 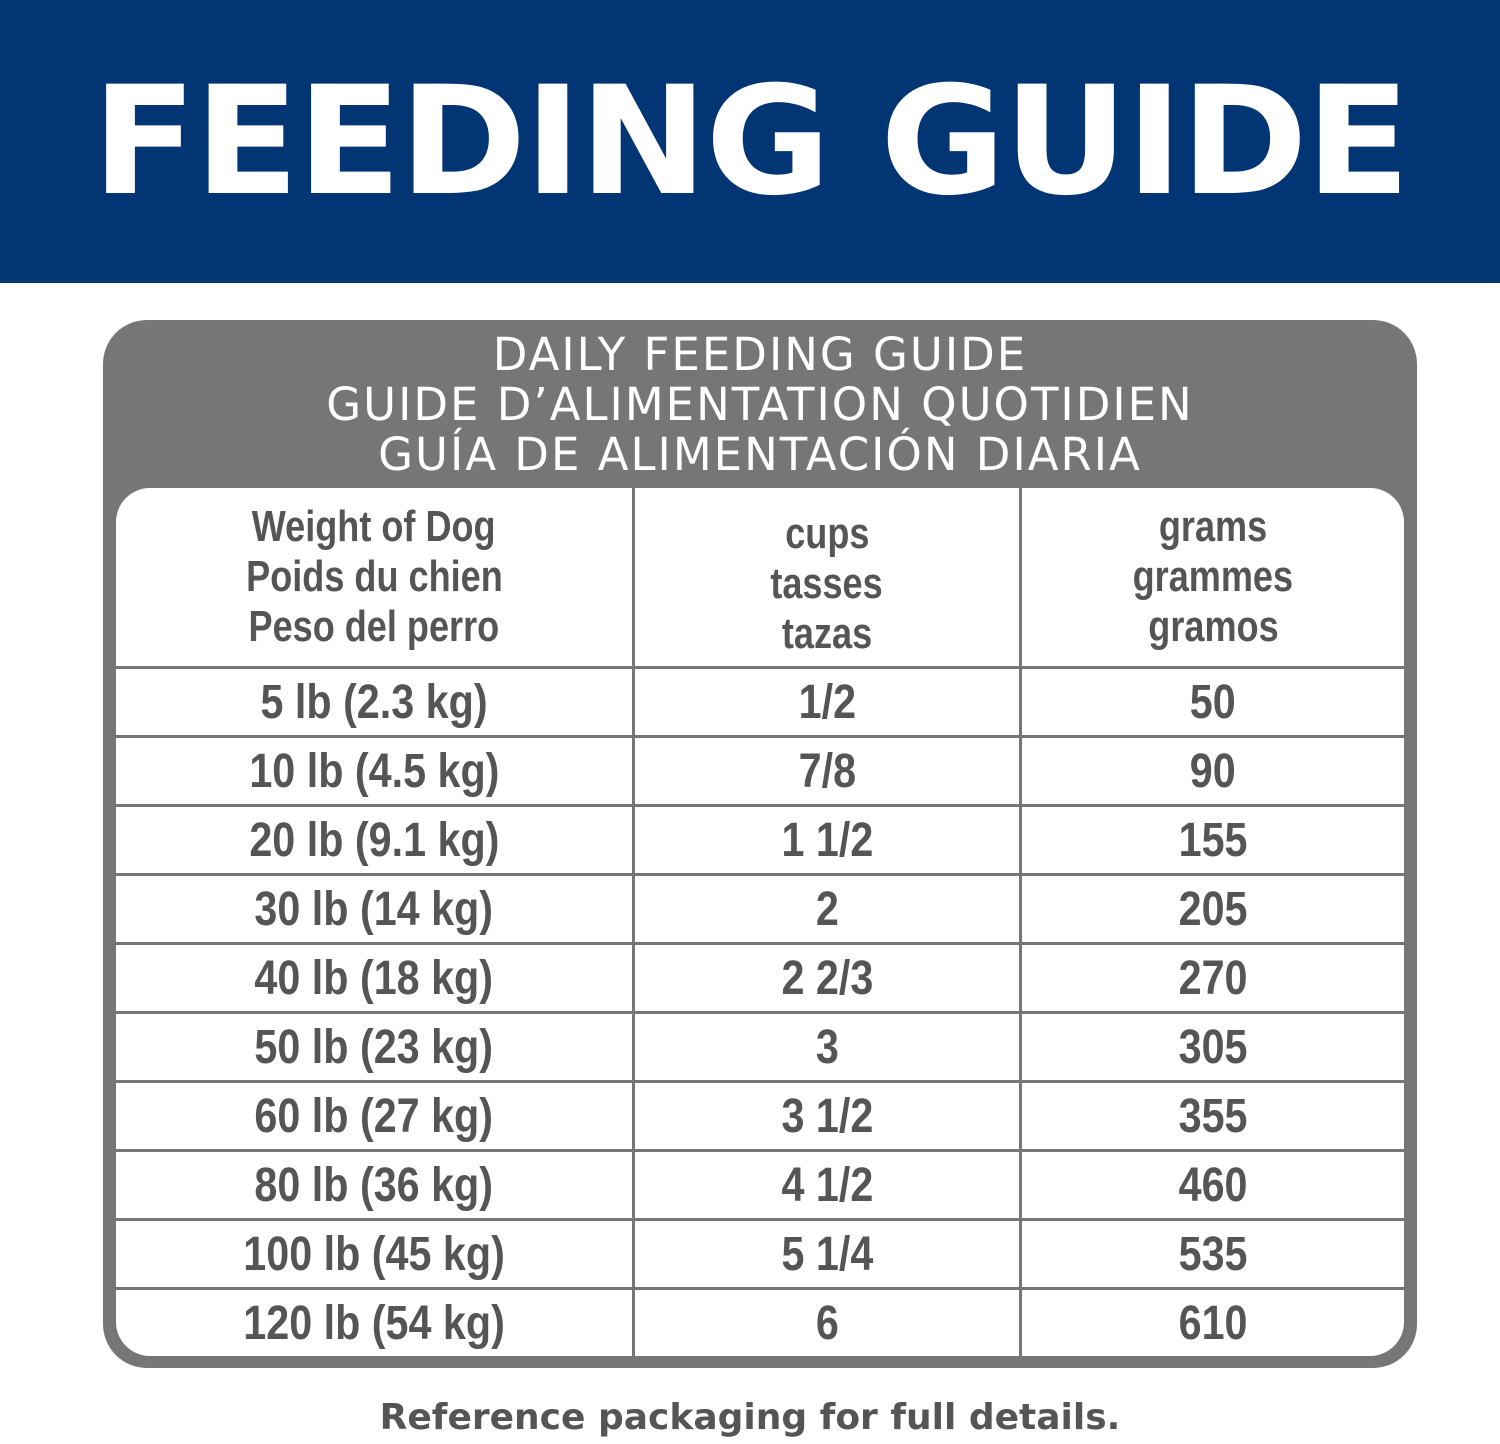 What do you see at coordinates (1213, 840) in the screenshot?
I see `grams-cell: 155` at bounding box center [1213, 840].